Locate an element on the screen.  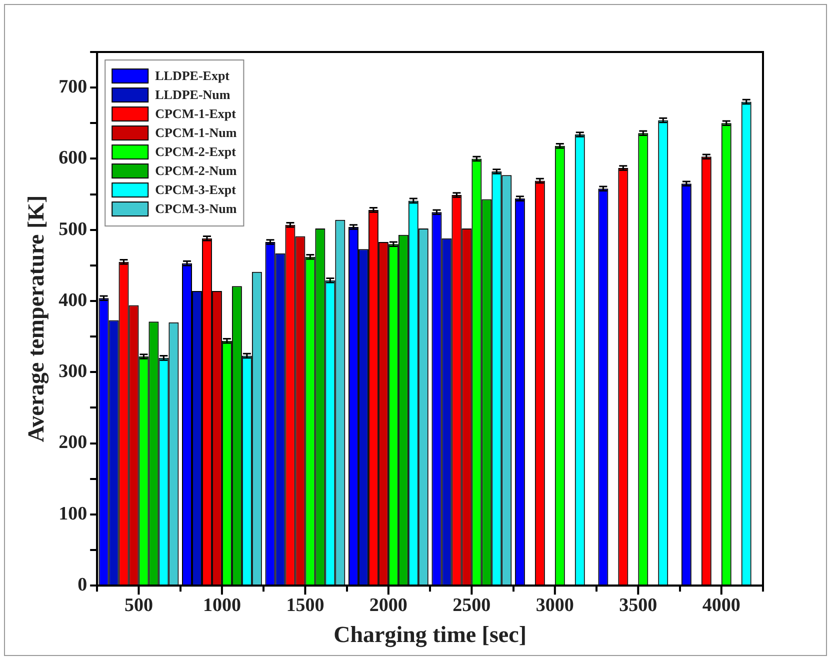
x-tick-label: 4000 is located at coordinates (721, 605).